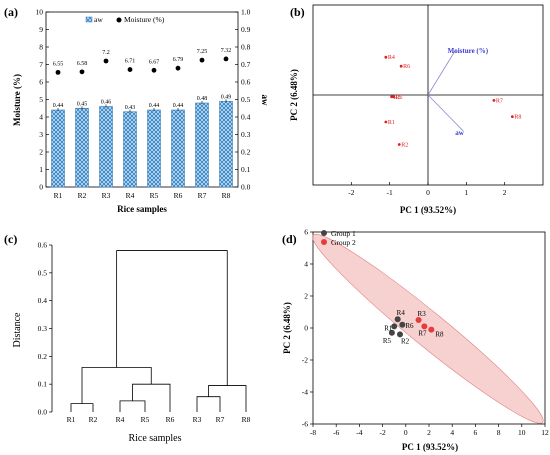 The width and height of the screenshot is (550, 455). Describe the element at coordinates (106, 195) in the screenshot. I see `panel-a-xtick-label: R3` at that location.